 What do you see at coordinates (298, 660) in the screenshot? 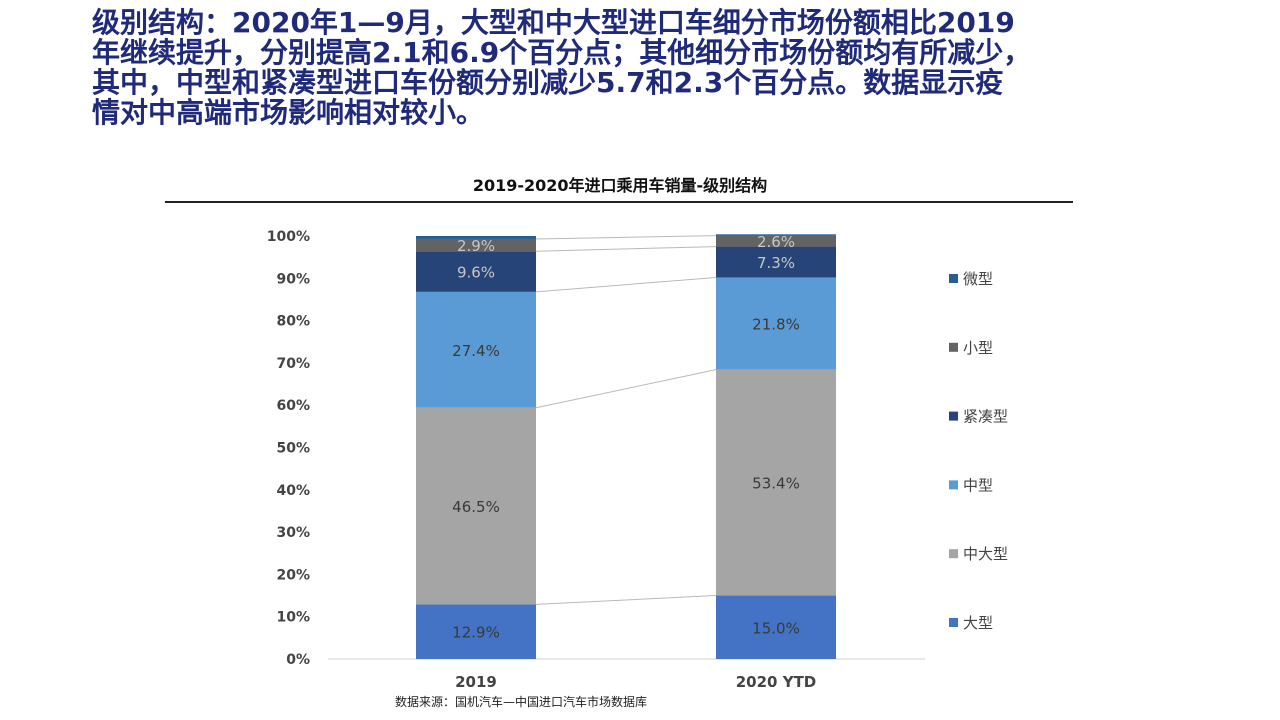
I see `y-tick-label: 0%` at bounding box center [298, 660].